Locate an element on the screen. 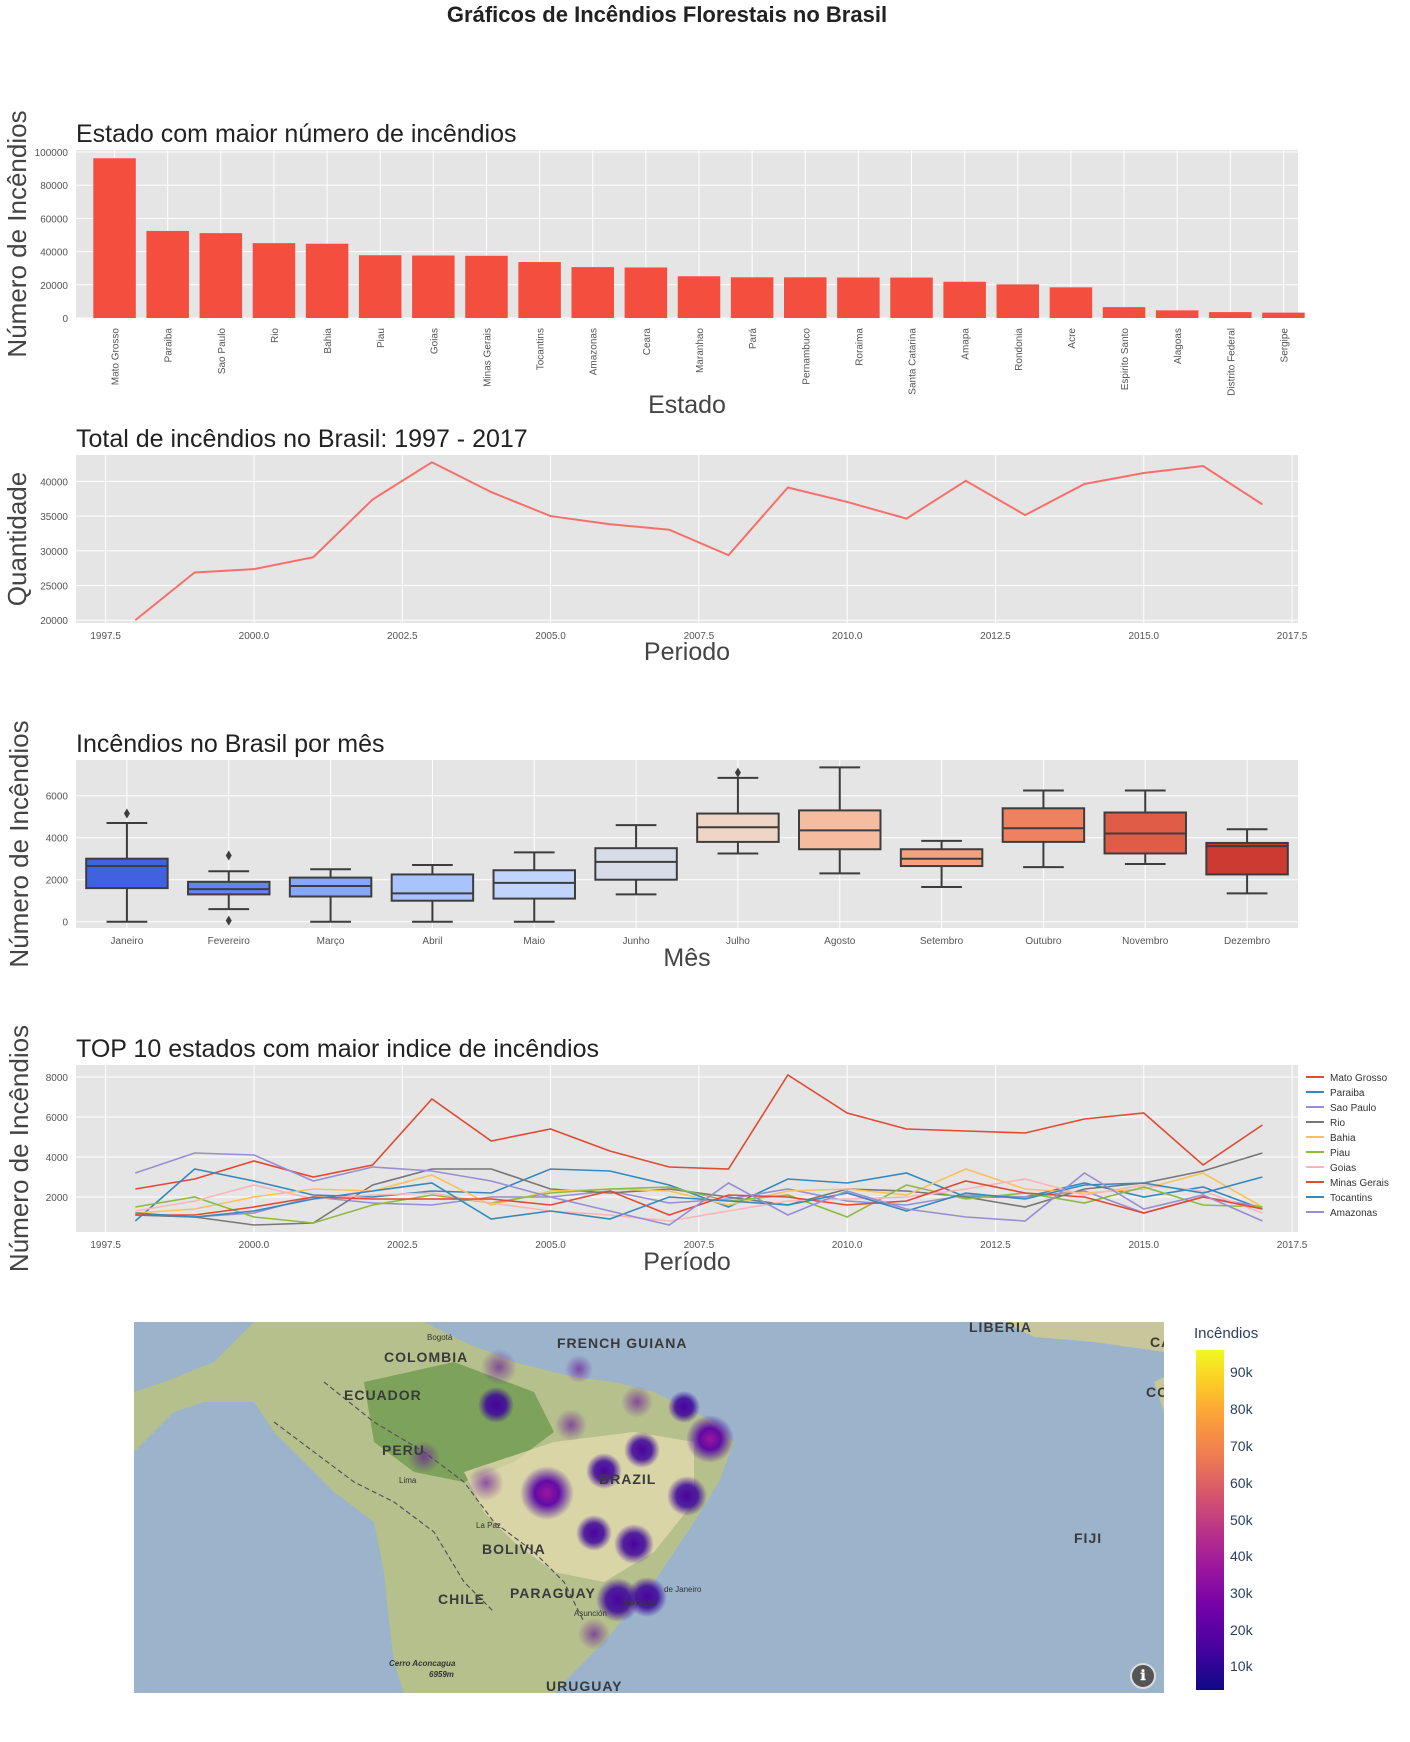  fire-density-spots is located at coordinates (571, 1499).